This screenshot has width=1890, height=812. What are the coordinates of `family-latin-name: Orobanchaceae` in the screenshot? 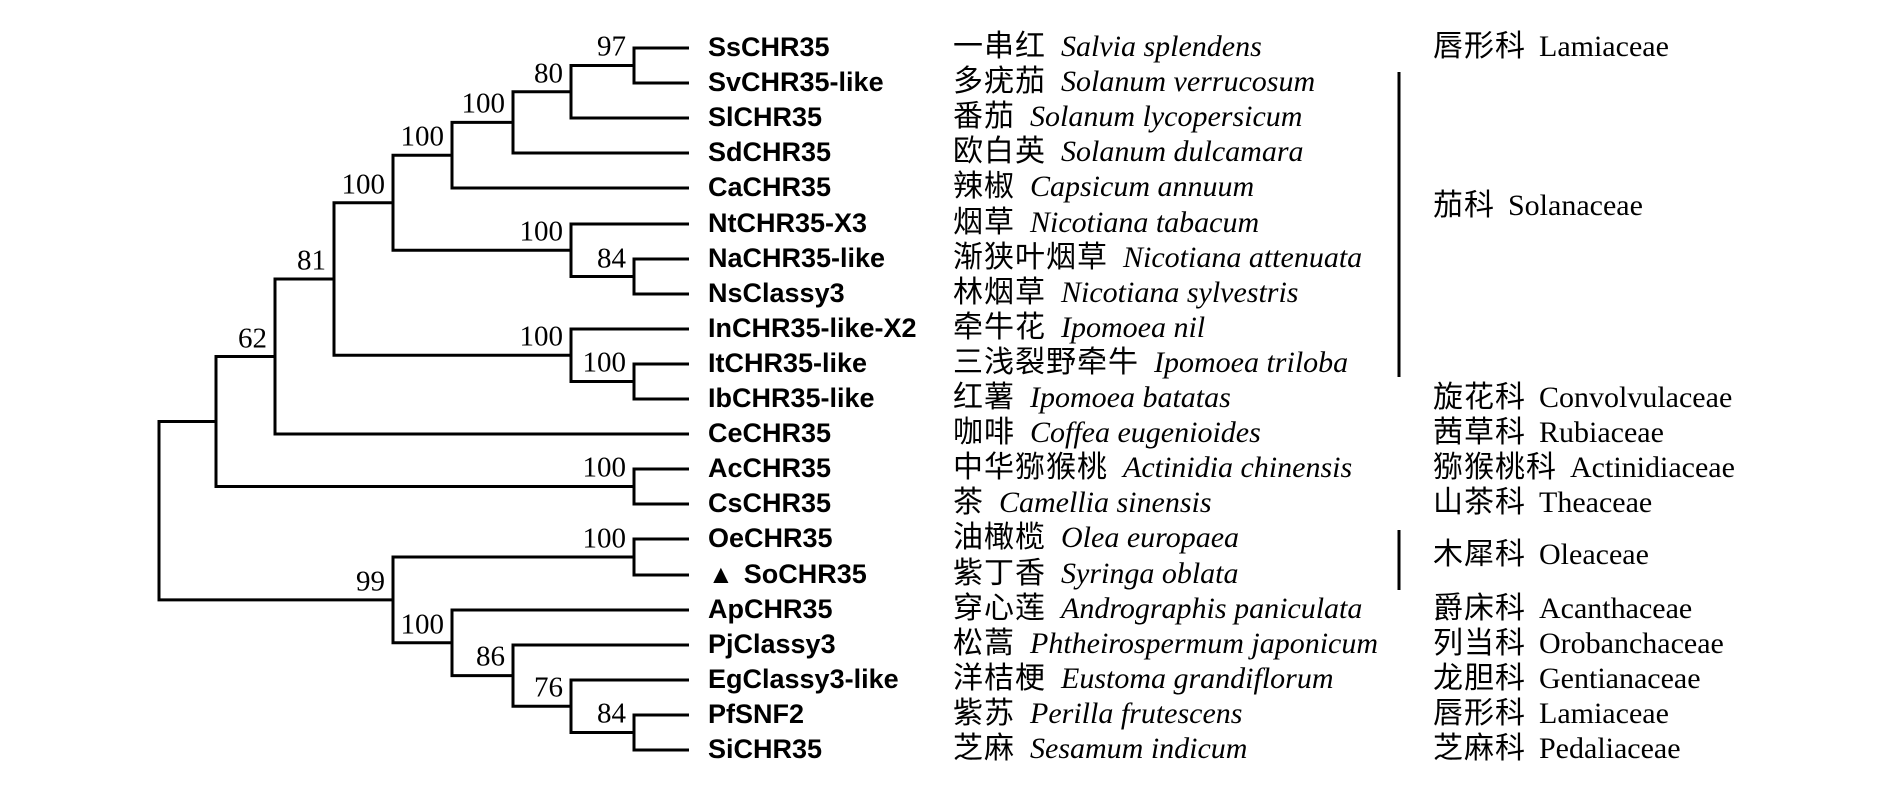 It's located at (1631, 643).